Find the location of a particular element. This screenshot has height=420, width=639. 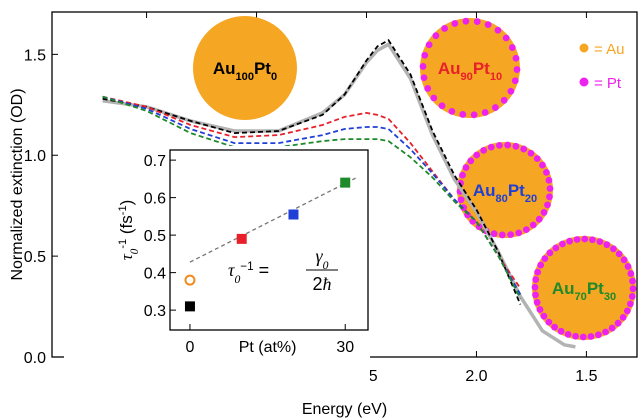

text-part: 100 is located at coordinates (245, 77).